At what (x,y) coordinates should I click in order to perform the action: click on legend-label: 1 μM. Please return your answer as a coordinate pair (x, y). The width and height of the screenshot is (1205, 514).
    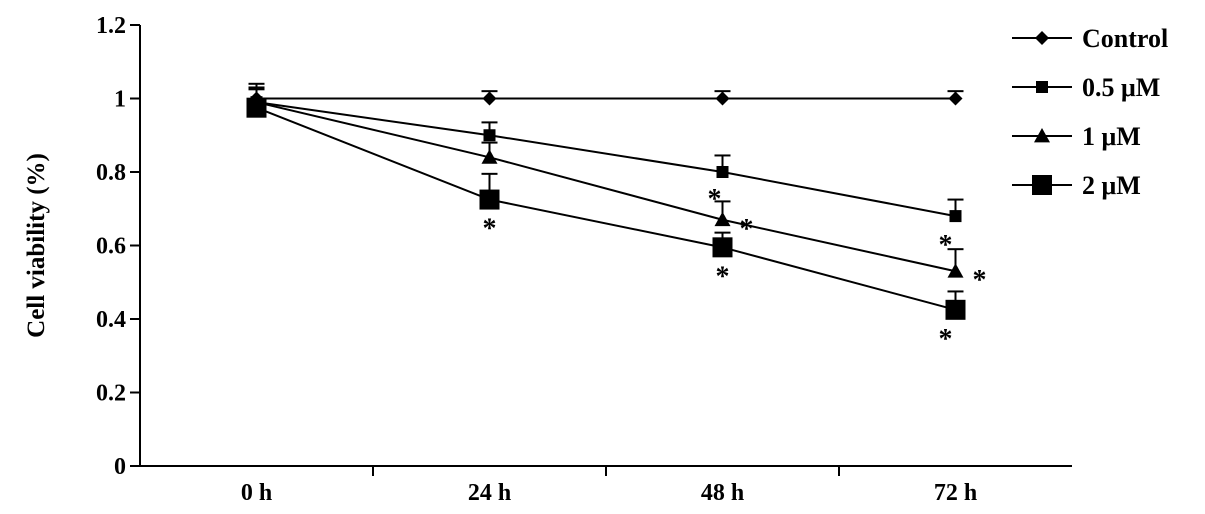
    Looking at the image, I should click on (1111, 136).